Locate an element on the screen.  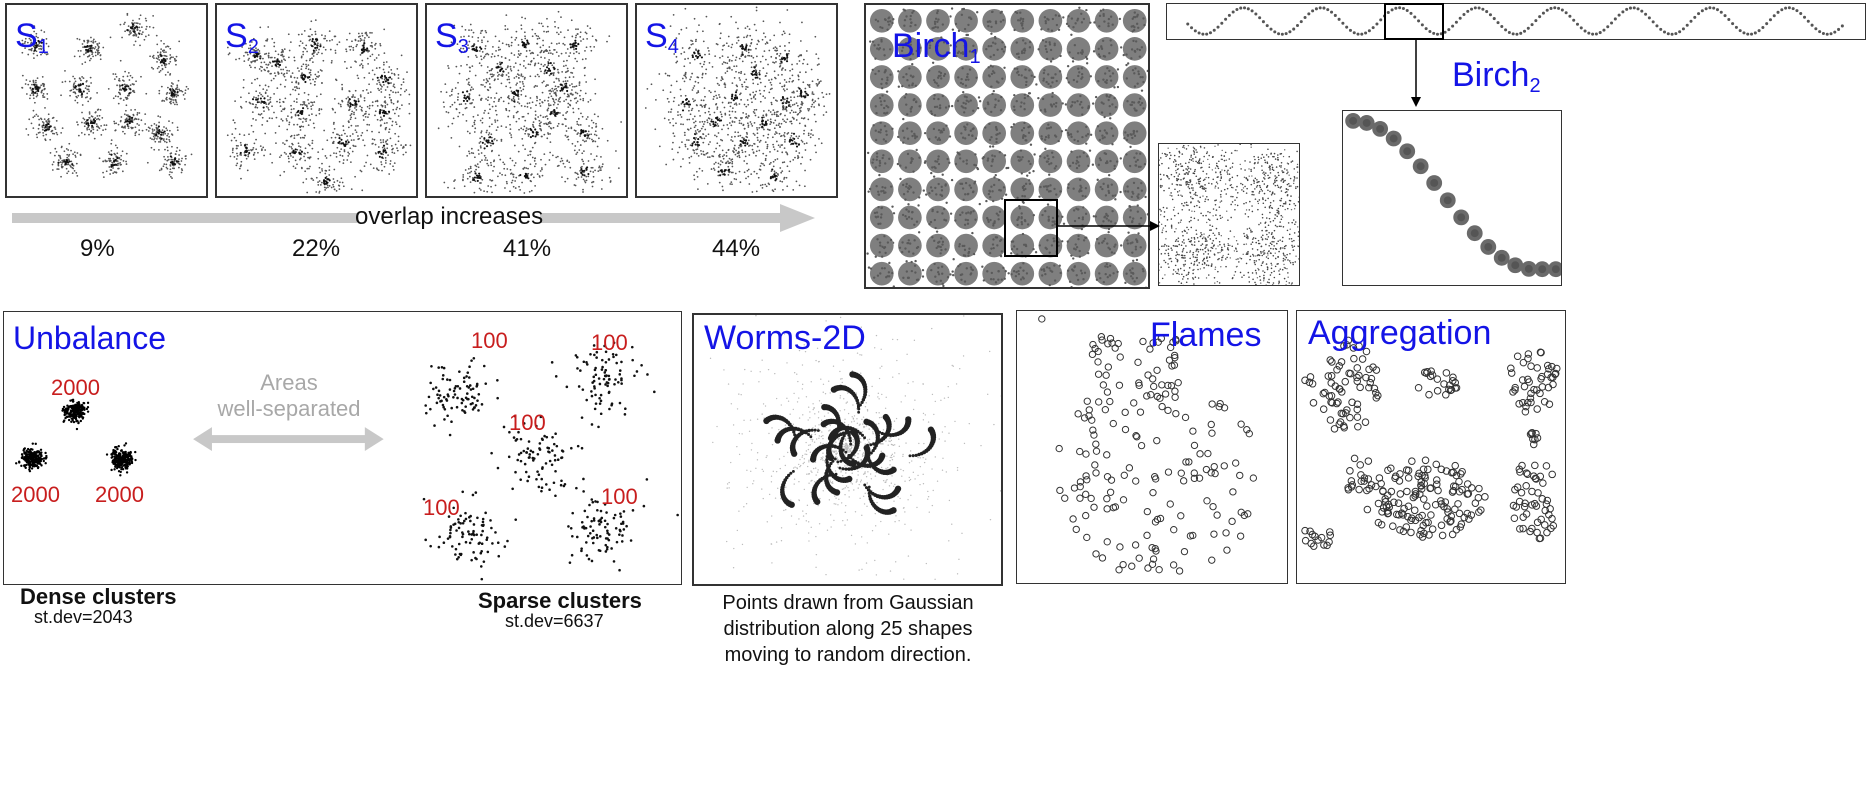
worms-caption-line3: moving to random direction. is located at coordinates (848, 655).